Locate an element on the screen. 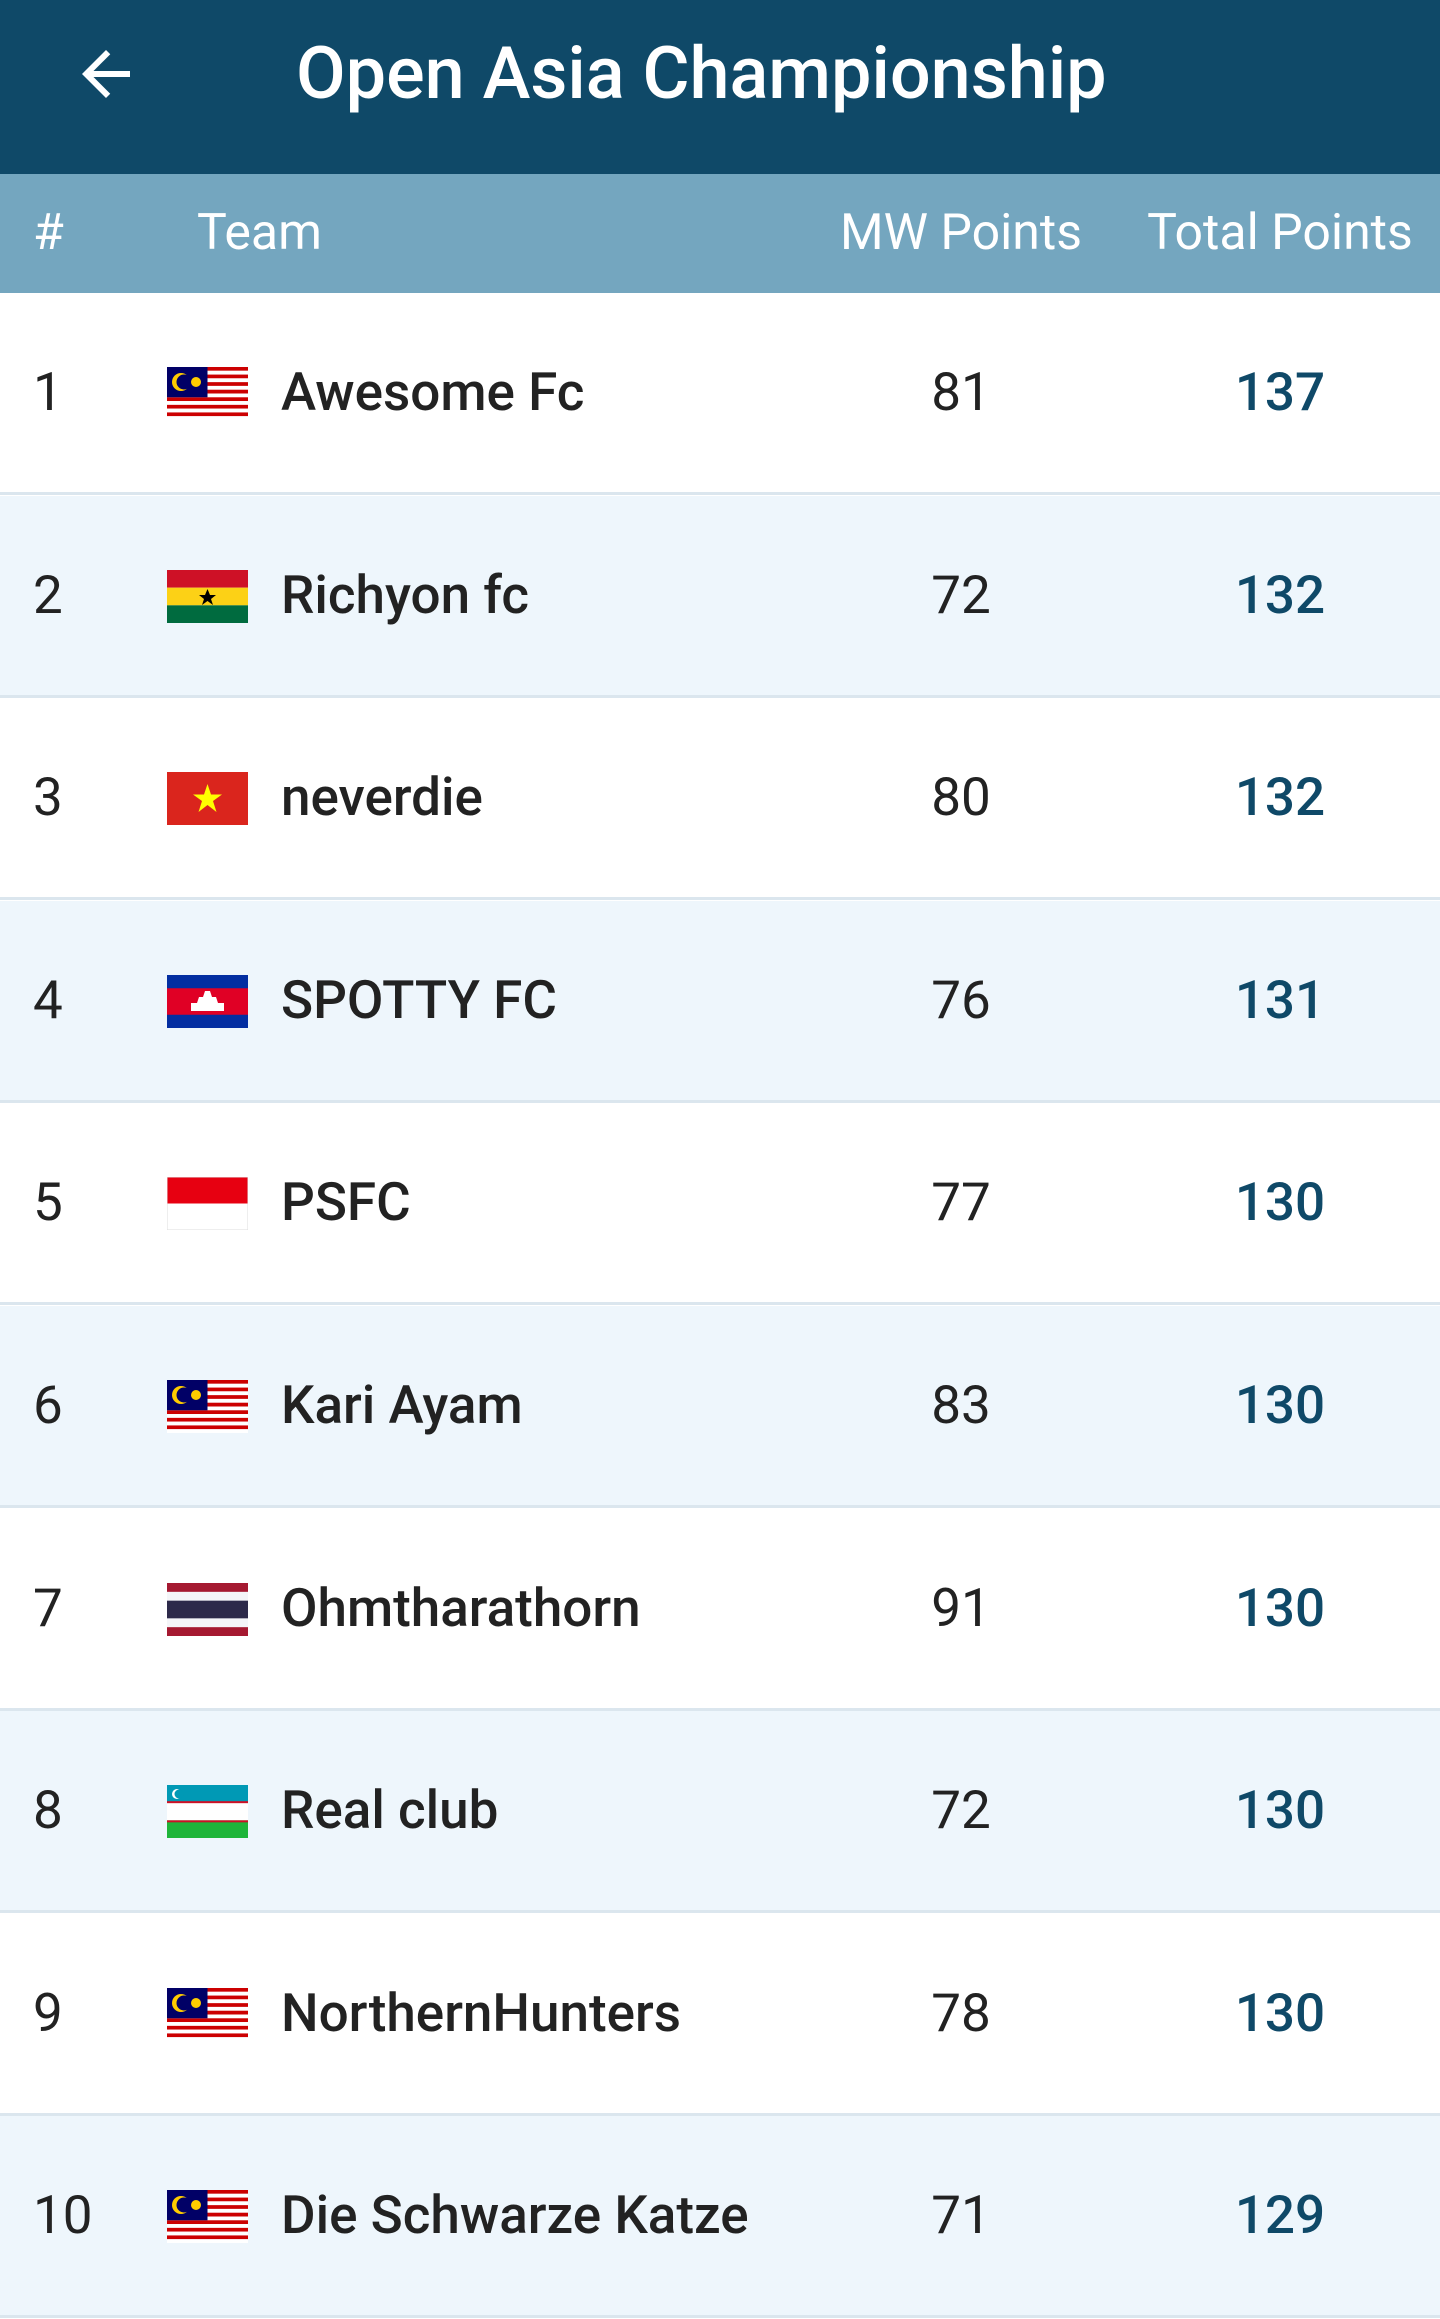  table-row: 8 Real club 72 130 is located at coordinates (720, 1812).